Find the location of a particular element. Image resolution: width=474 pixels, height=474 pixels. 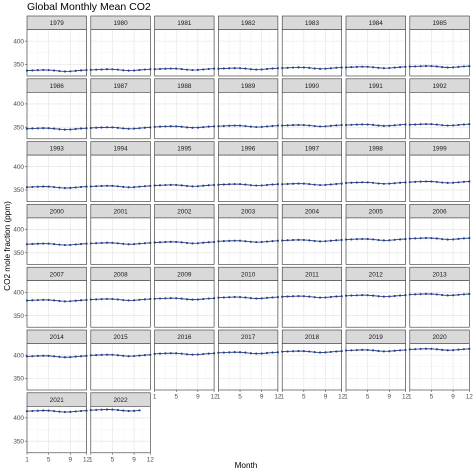

facet-strip-label: 2014 is located at coordinates (57, 337).